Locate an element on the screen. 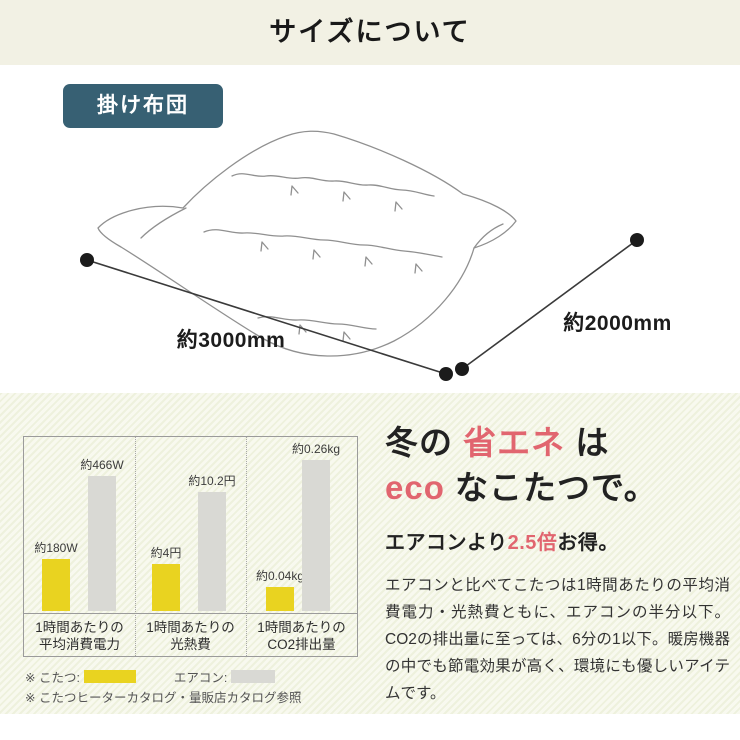 The height and width of the screenshot is (740, 740). title-band: サイズについて is located at coordinates (370, 32).